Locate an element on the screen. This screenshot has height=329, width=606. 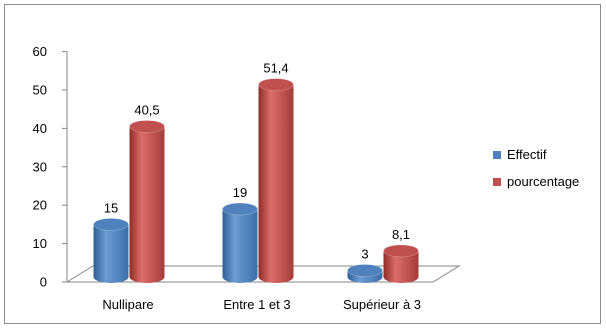
data-label: 51,4 is located at coordinates (275, 68).